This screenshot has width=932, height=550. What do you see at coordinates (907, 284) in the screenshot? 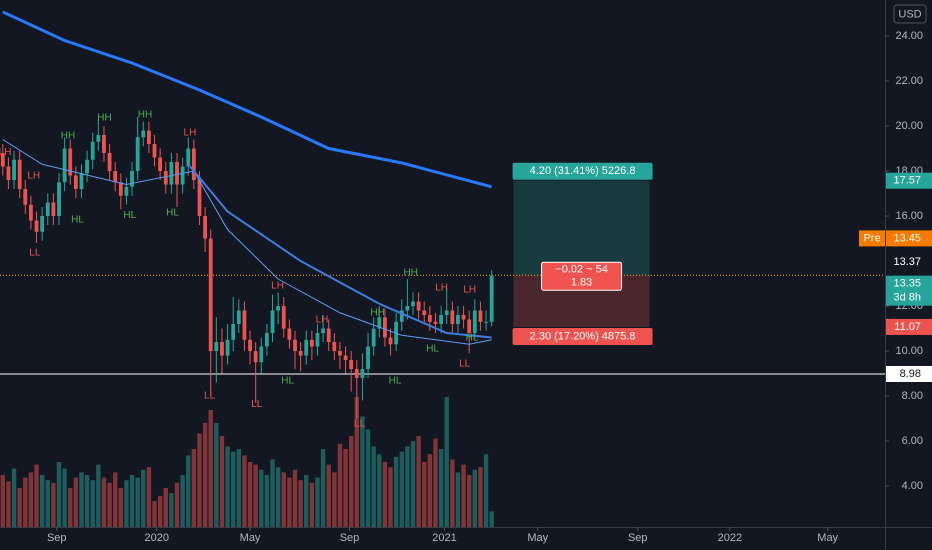
I see `price-badge-label: 13.35` at bounding box center [907, 284].